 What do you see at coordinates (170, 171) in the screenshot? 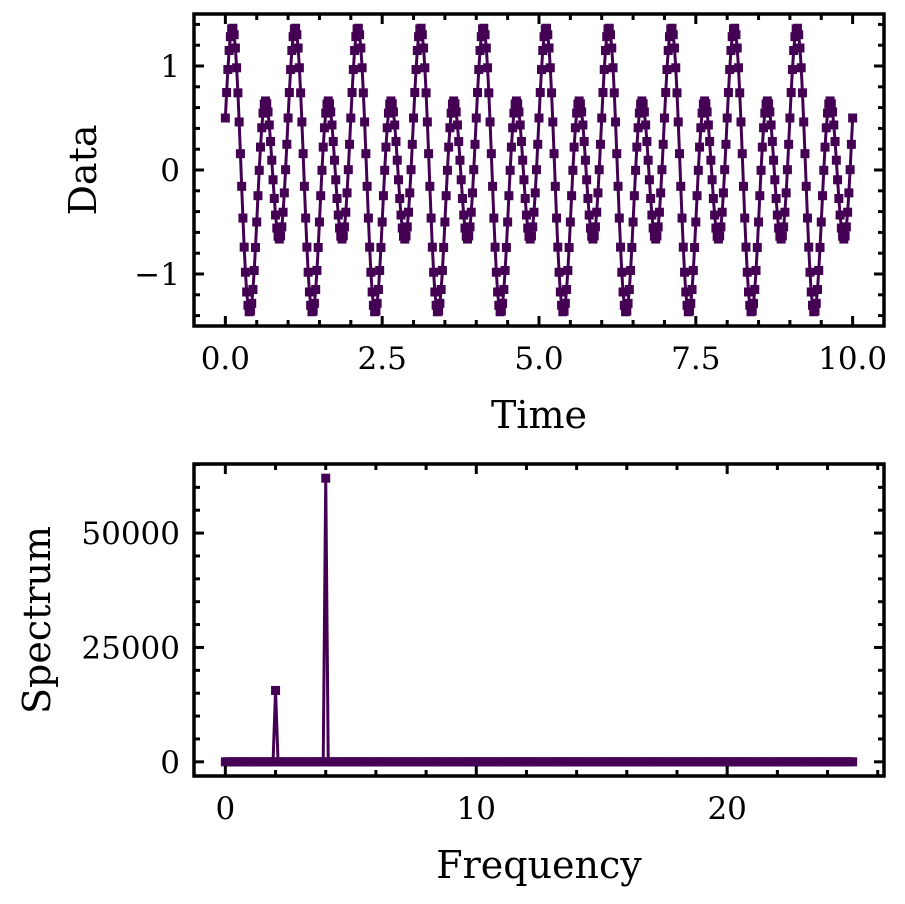
I see `time-series-ytick-label: 0` at bounding box center [170, 171].